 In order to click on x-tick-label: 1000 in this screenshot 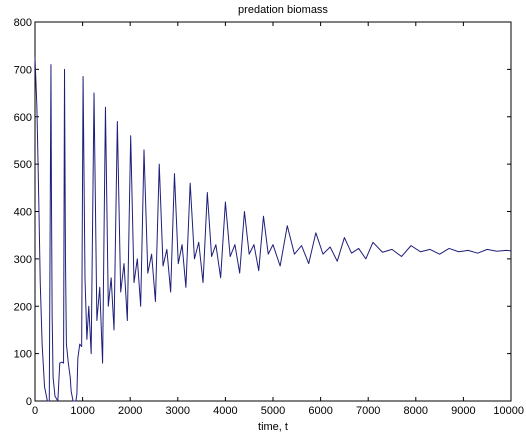, I will do `click(82, 411)`.